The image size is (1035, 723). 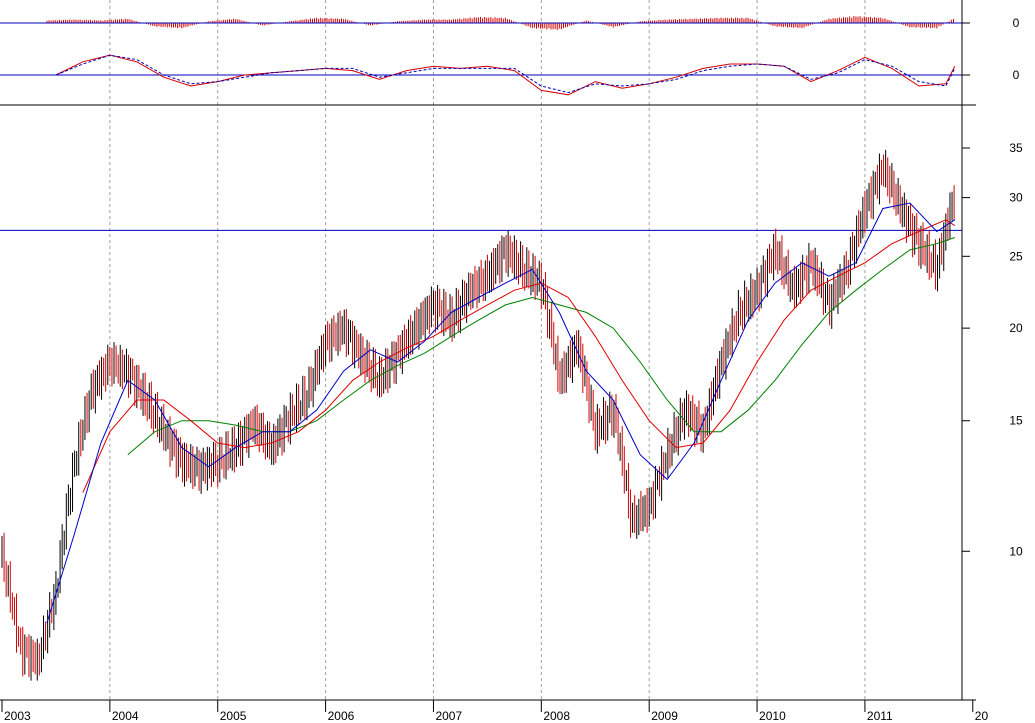 I want to click on y-tick-label: 25, so click(x=1016, y=256).